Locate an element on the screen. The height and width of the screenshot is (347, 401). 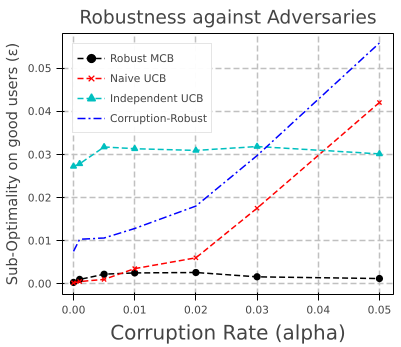
x-axis-title: Corruption Rate (alpha) is located at coordinates (228, 332).